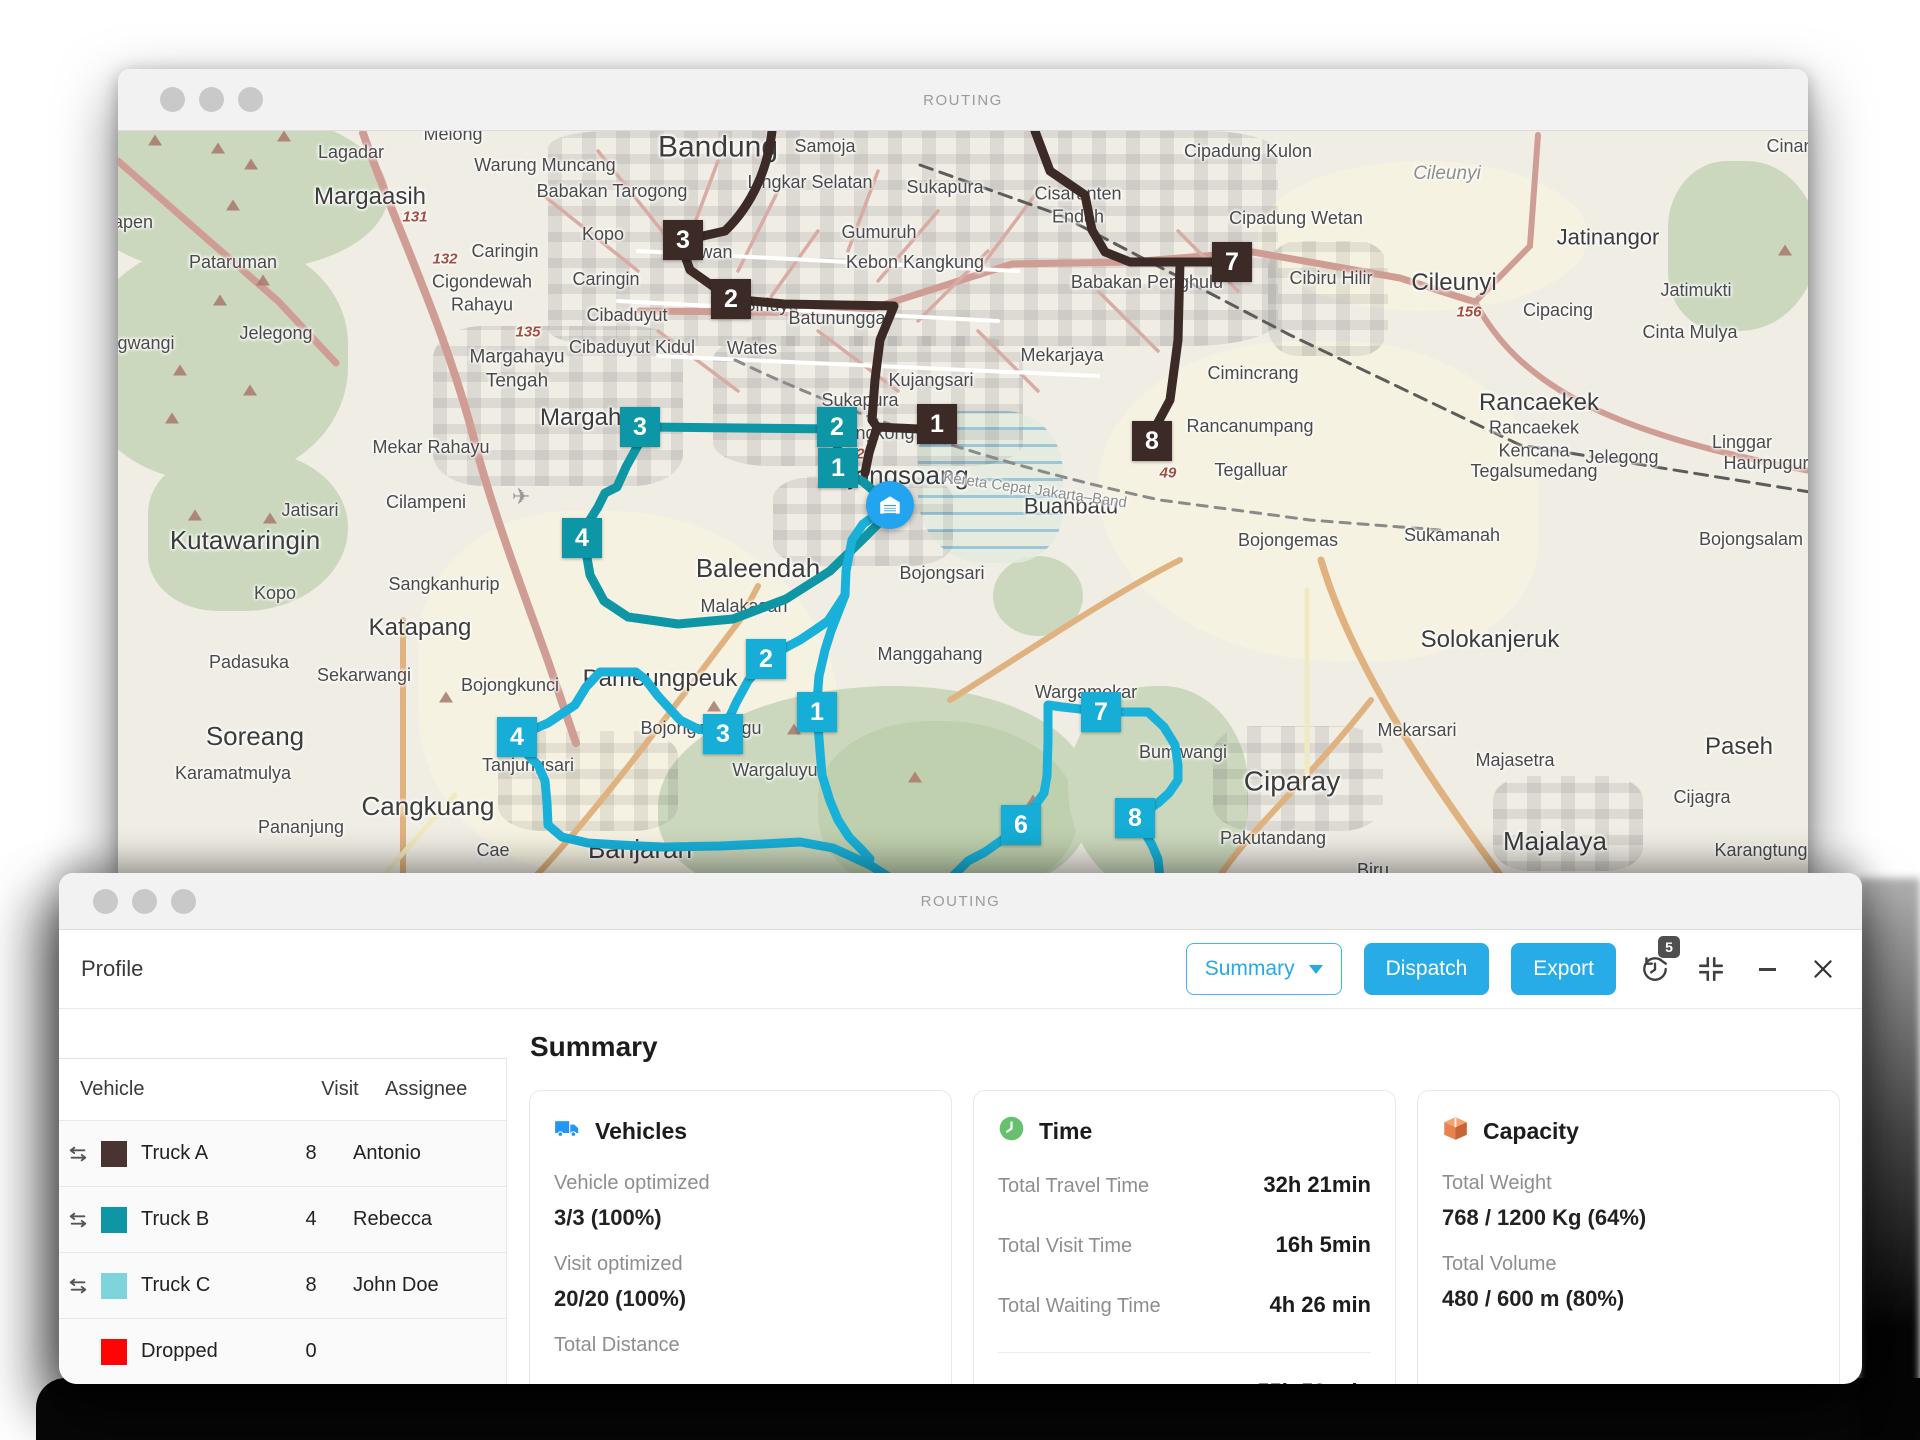 The width and height of the screenshot is (1920, 1440). What do you see at coordinates (1889, 1159) in the screenshot?
I see `panel-right-shadow` at bounding box center [1889, 1159].